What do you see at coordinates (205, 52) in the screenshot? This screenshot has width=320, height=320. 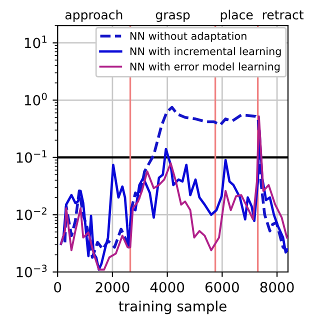 I see `legend-label: NN with incremental learning` at bounding box center [205, 52].